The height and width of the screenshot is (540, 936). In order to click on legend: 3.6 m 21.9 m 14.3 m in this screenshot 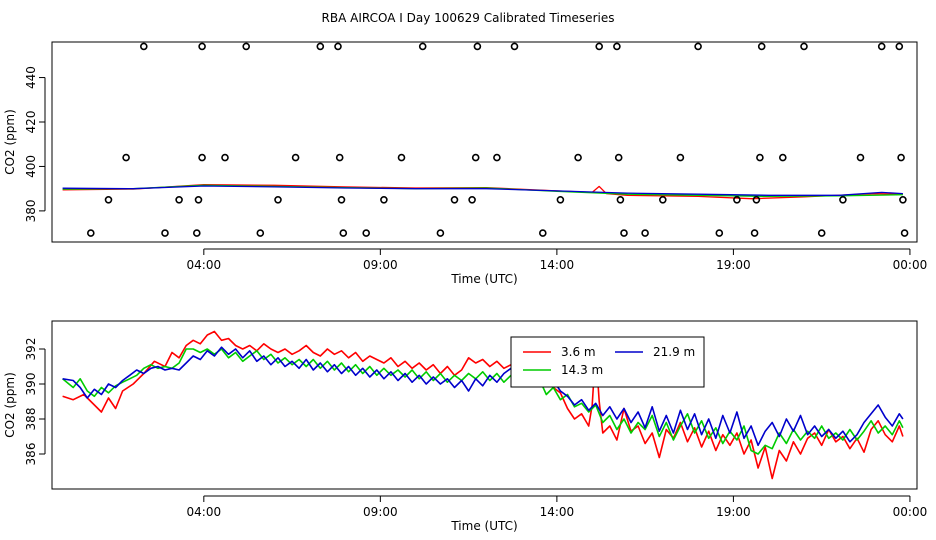, I will do `click(607, 362)`.